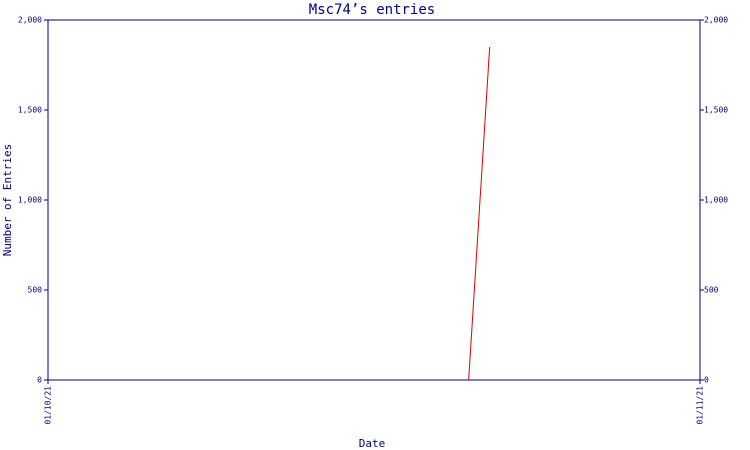  Describe the element at coordinates (30, 110) in the screenshot. I see `y-tick-label: 1,500` at that location.